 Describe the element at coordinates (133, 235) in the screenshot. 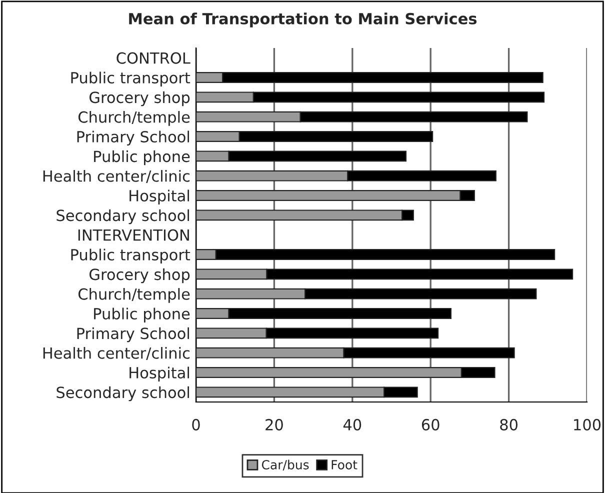

I see `y-tick-label: INTERVENTION` at that location.